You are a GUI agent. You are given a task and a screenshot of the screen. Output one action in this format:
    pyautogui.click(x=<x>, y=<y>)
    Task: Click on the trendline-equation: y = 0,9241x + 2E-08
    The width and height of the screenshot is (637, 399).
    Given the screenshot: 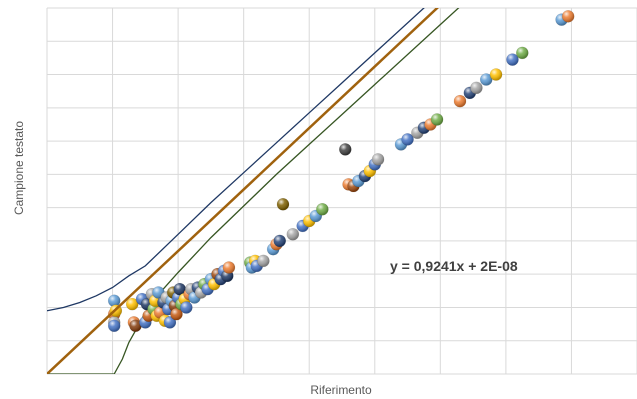 What is the action you would take?
    pyautogui.click(x=454, y=266)
    